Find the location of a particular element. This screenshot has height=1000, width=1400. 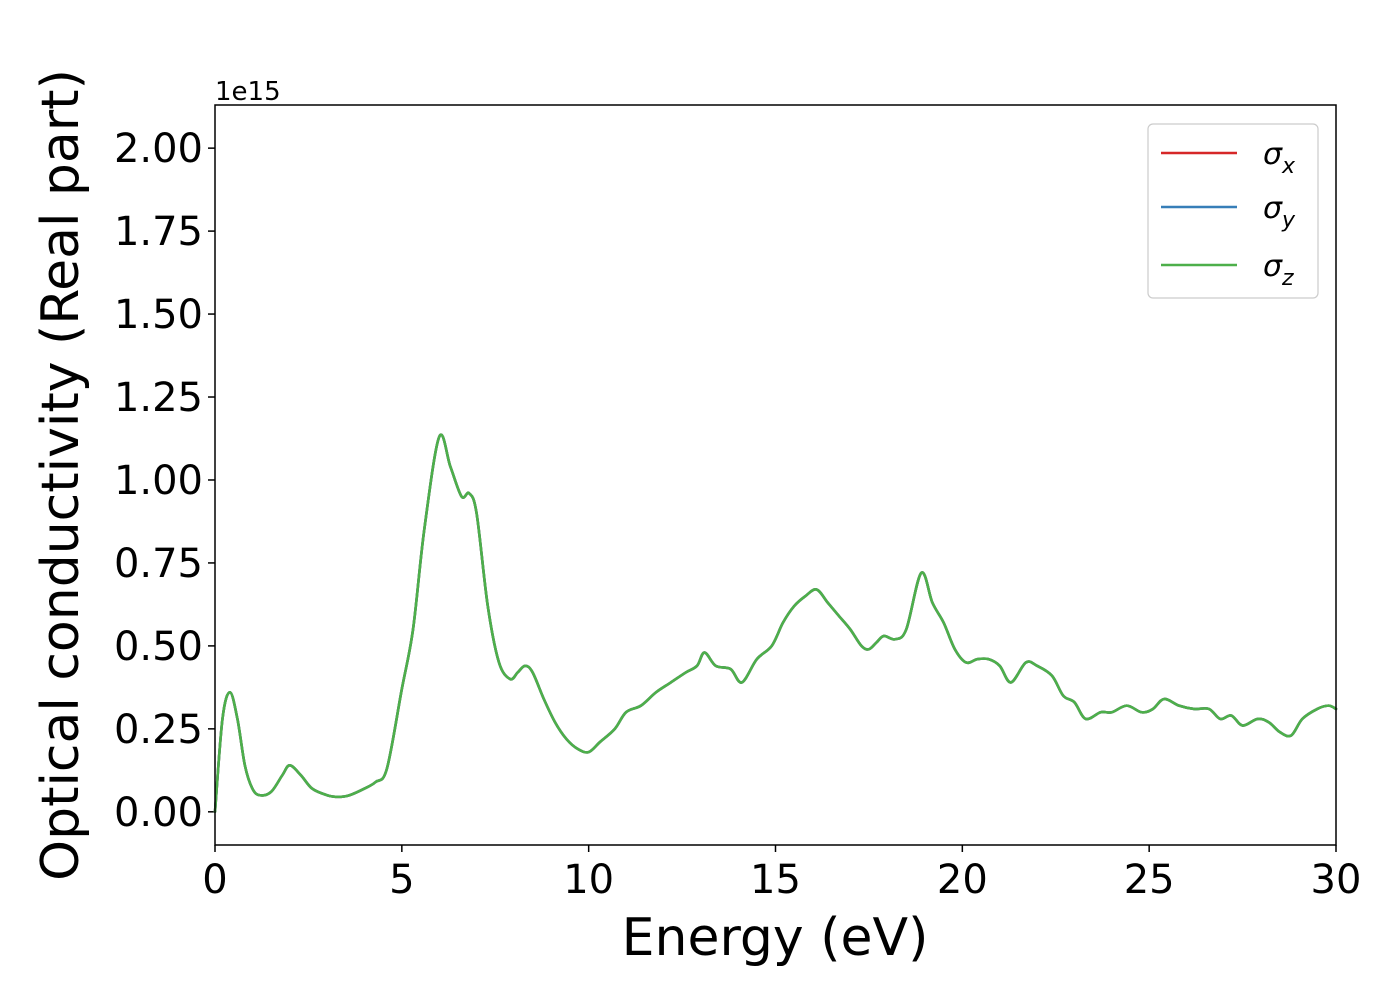

y-tick-label: 0.75 is located at coordinates (158, 564).